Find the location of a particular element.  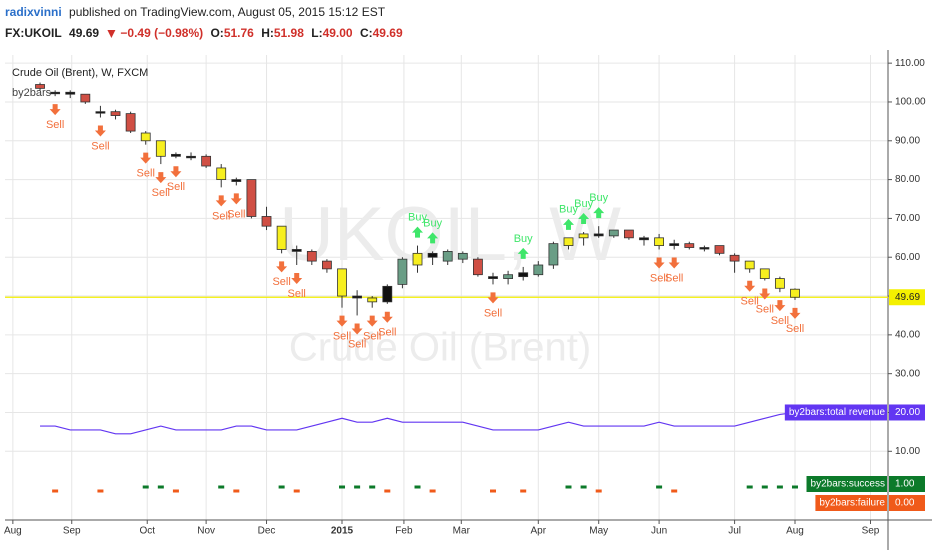

ohlc-label: O: is located at coordinates (216, 33).